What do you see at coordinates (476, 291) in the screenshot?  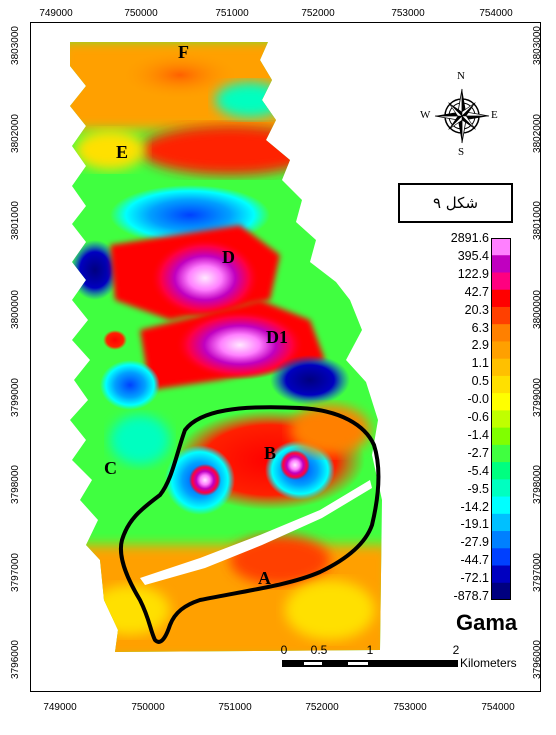 I see `legend-value: 42.7` at bounding box center [476, 291].